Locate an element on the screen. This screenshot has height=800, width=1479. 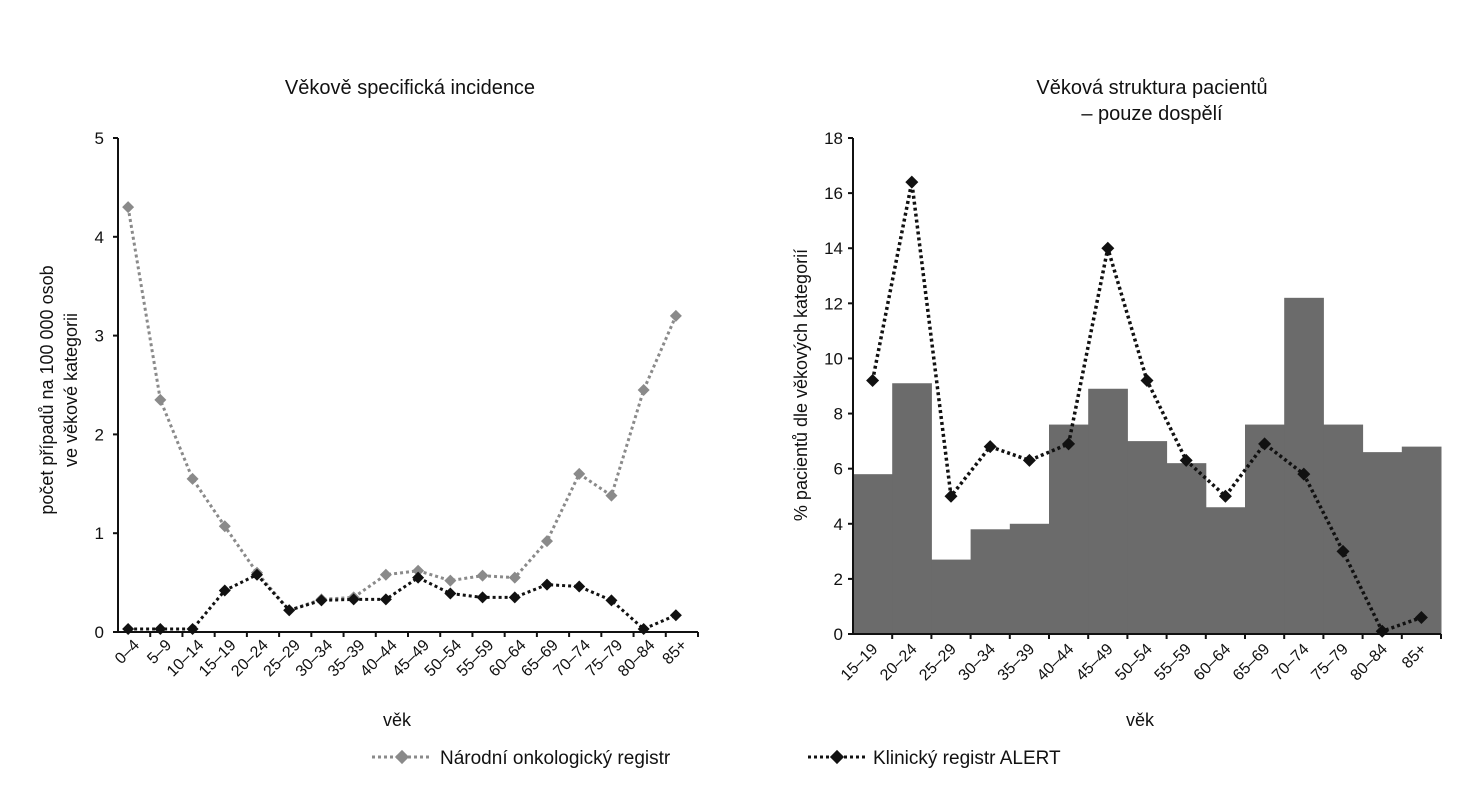
age-structure-y-tick-label: 4 is located at coordinates (838, 524).